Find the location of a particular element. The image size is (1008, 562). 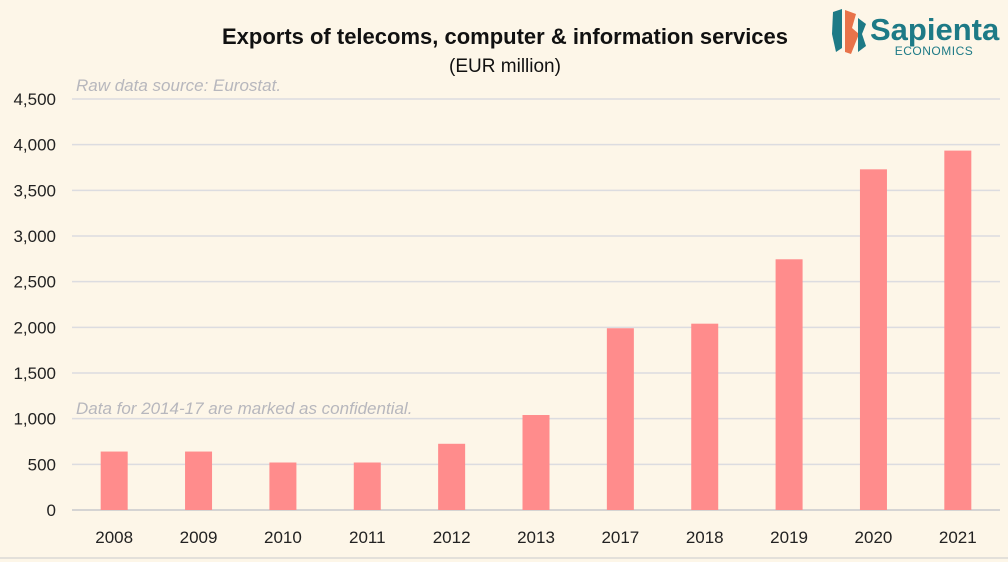

bar-2021 is located at coordinates (958, 330).